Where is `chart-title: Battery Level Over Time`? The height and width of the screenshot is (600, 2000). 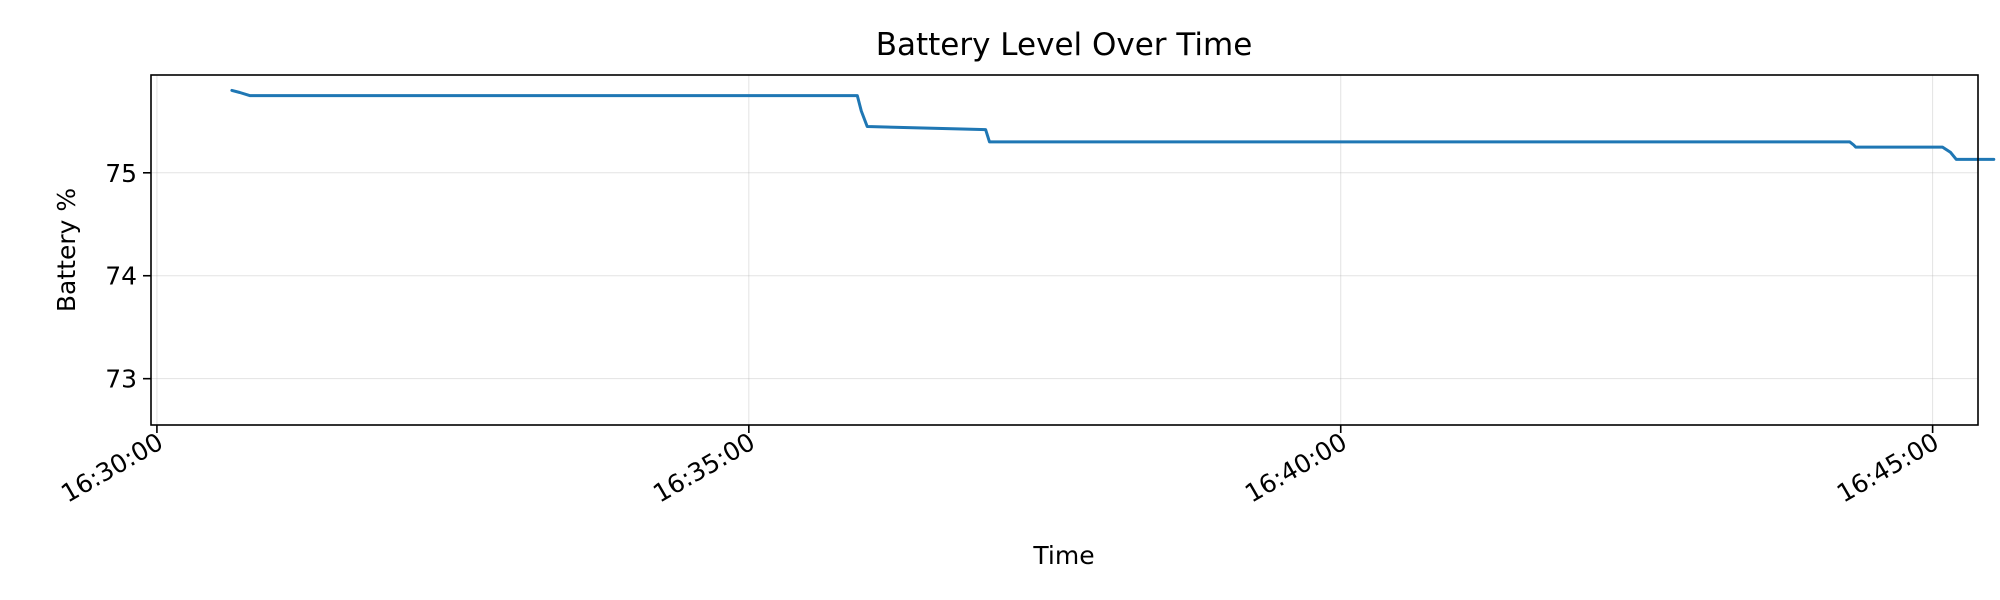 chart-title: Battery Level Over Time is located at coordinates (1064, 45).